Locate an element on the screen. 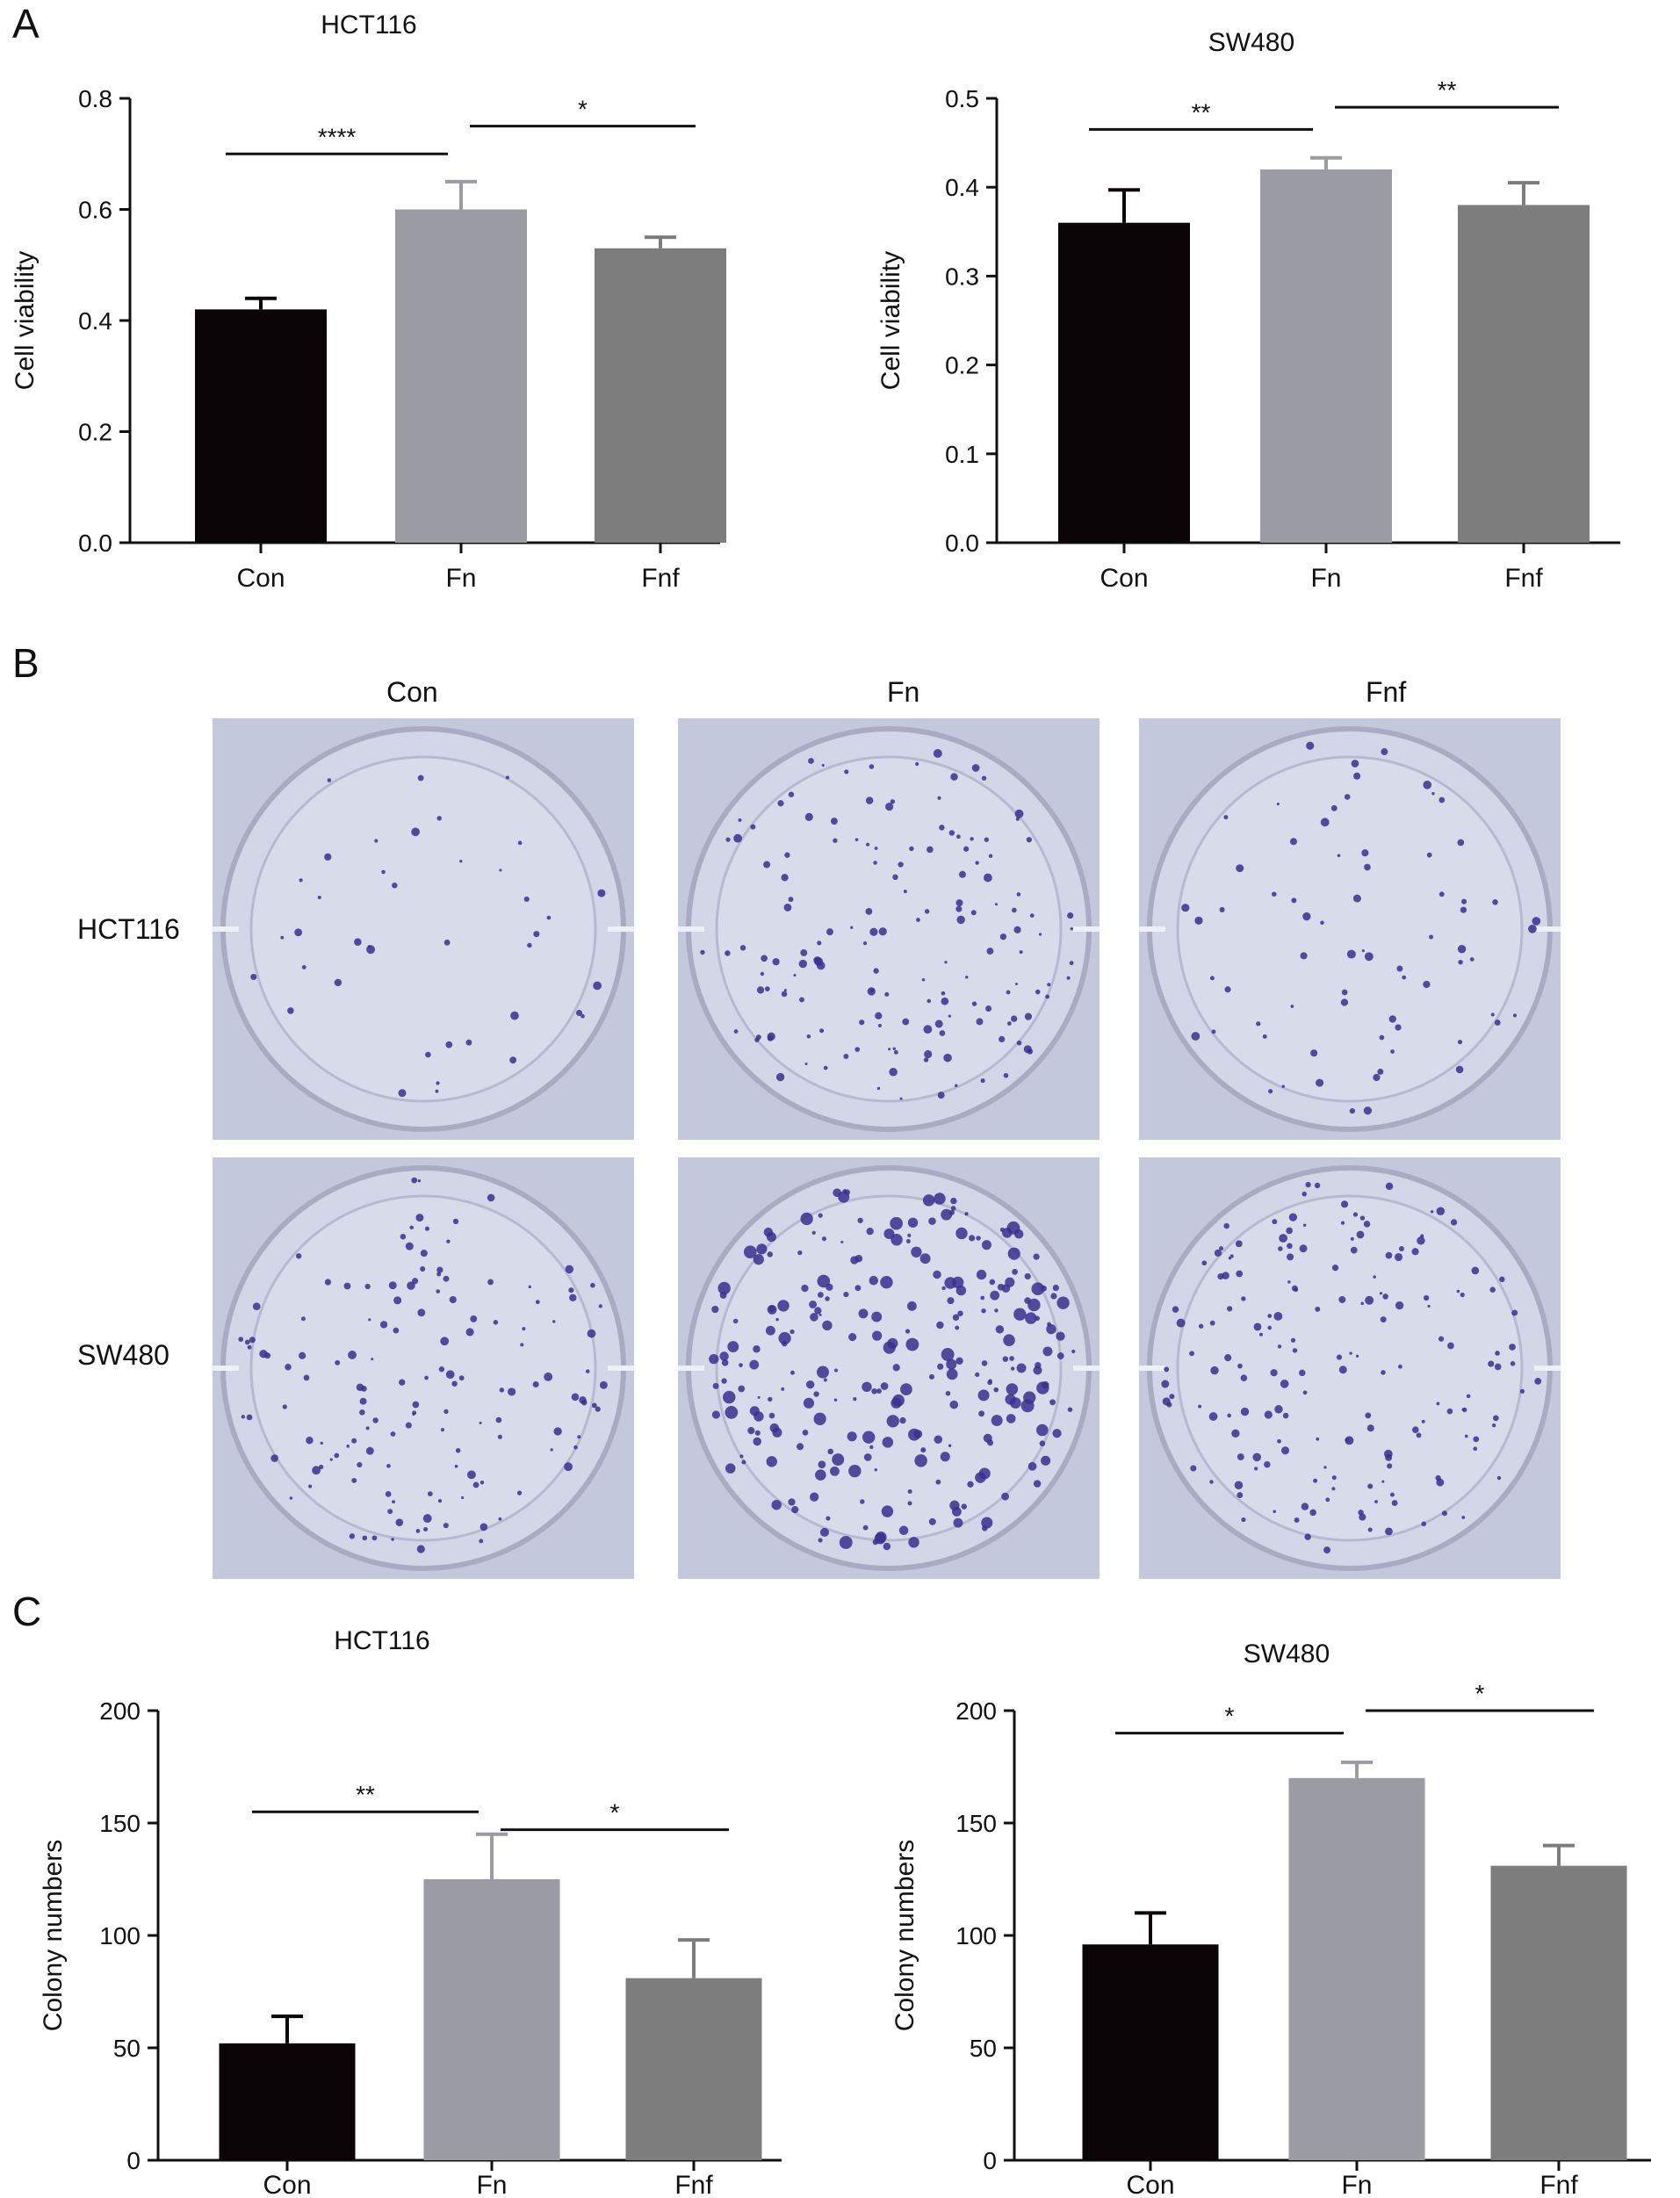 This screenshot has width=1680, height=2198. chart-c-right-xtick-label: Fnf is located at coordinates (1558, 2184).